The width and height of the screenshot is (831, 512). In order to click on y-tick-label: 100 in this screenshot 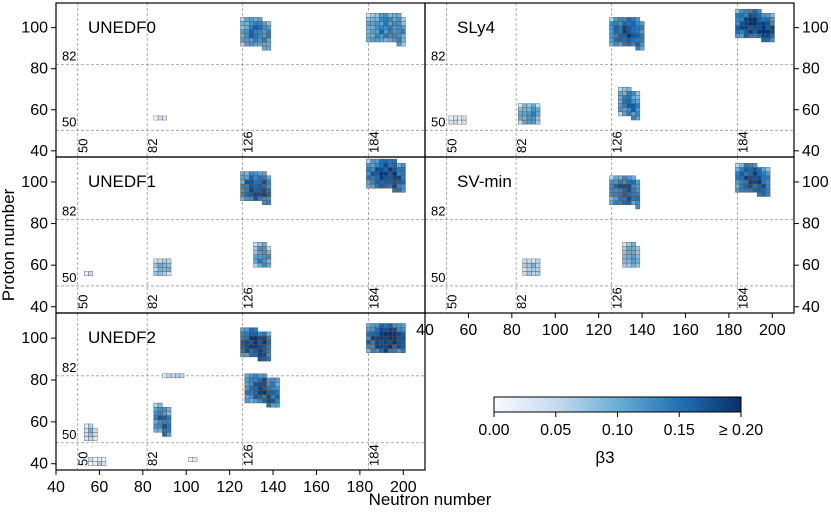, I will do `click(815, 182)`.